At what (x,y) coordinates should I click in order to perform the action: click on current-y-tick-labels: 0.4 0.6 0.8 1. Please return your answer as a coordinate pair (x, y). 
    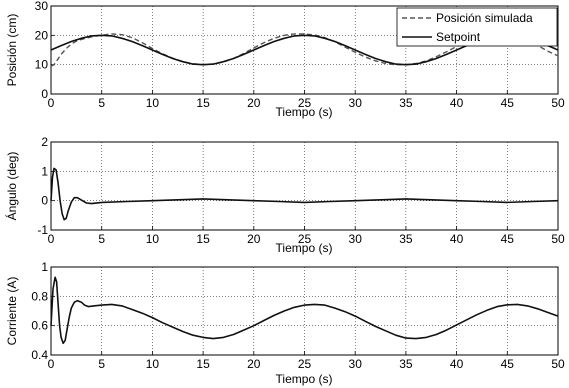
    Looking at the image, I should click on (39, 311).